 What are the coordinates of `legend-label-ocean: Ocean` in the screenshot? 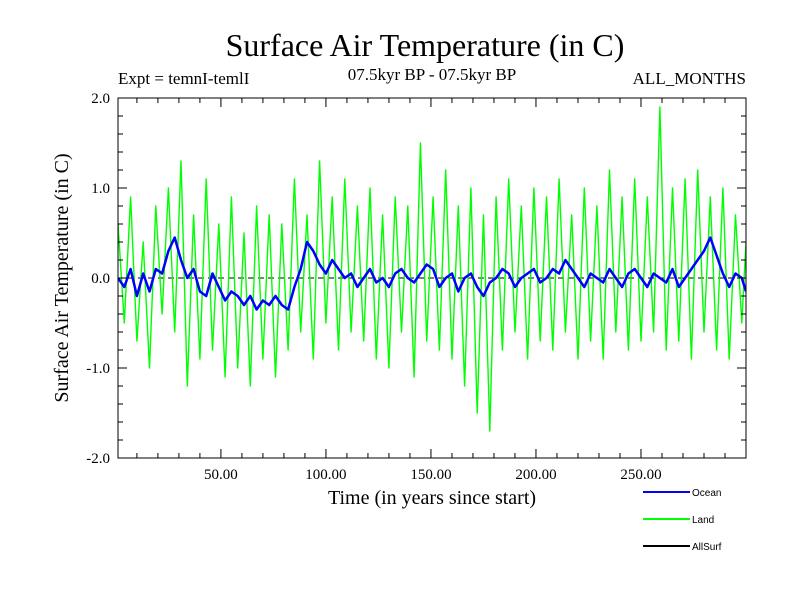 It's located at (706, 493).